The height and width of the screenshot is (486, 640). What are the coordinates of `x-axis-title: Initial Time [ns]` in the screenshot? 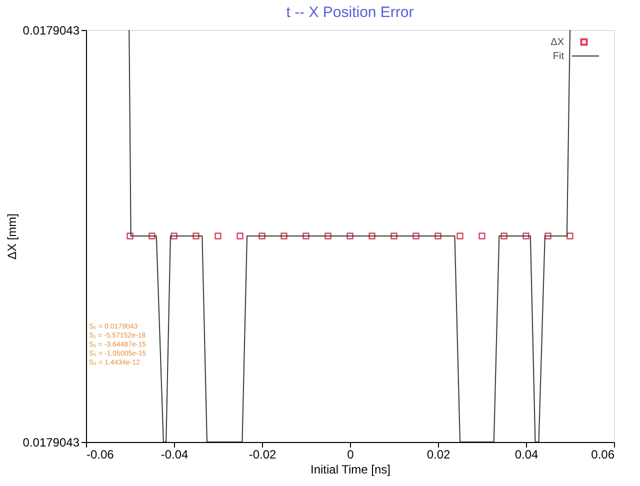 It's located at (350, 469).